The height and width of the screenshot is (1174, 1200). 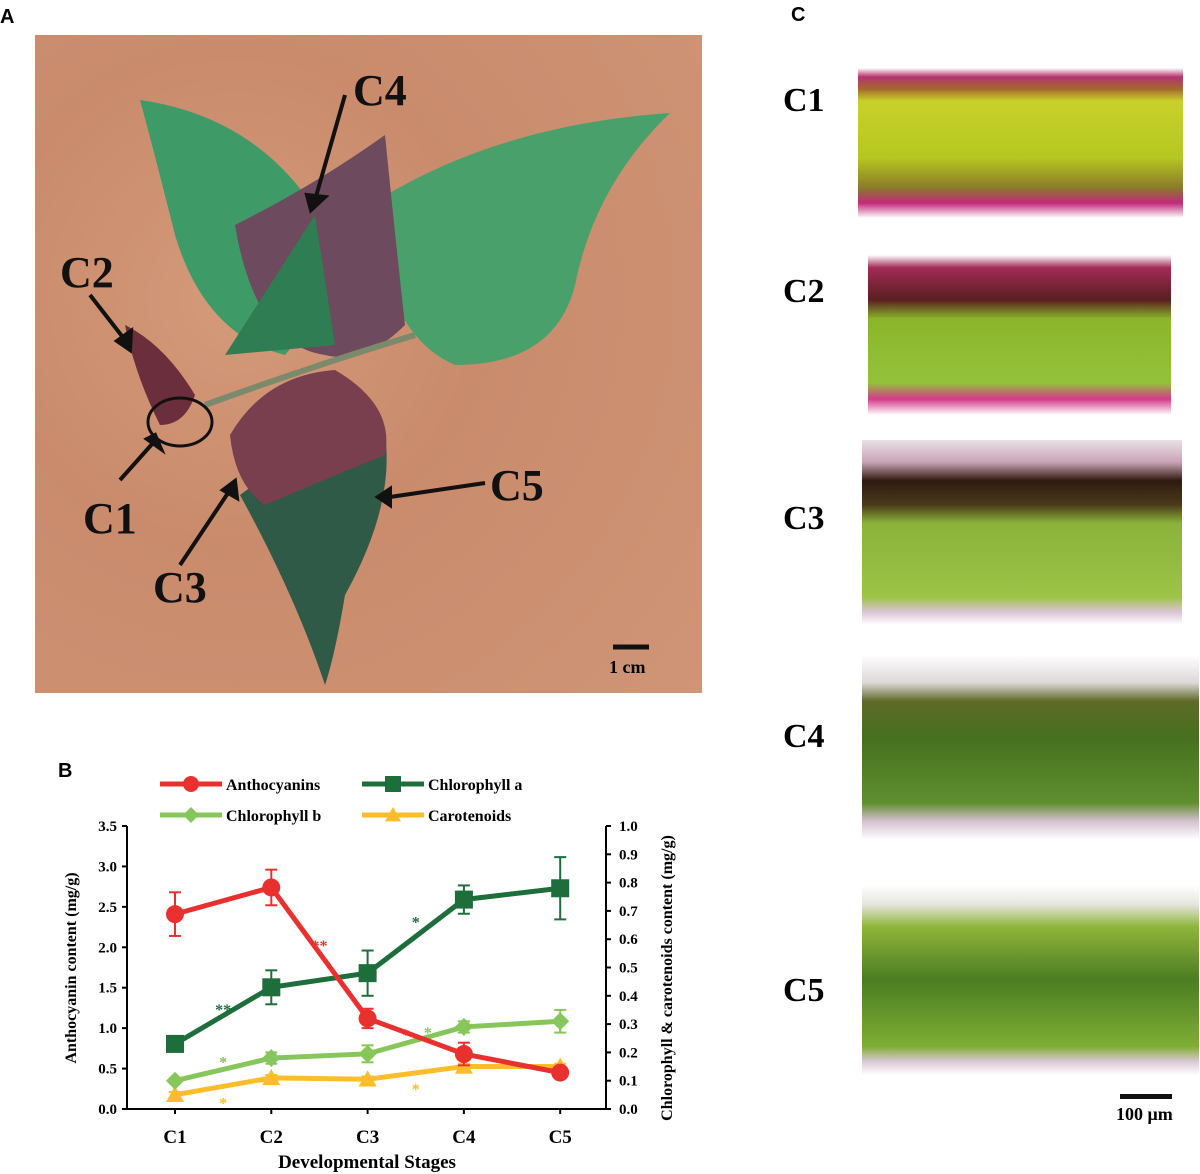 What do you see at coordinates (1144, 1114) in the screenshot?
I see `micrograph-scale-bar-label: 100 μm` at bounding box center [1144, 1114].